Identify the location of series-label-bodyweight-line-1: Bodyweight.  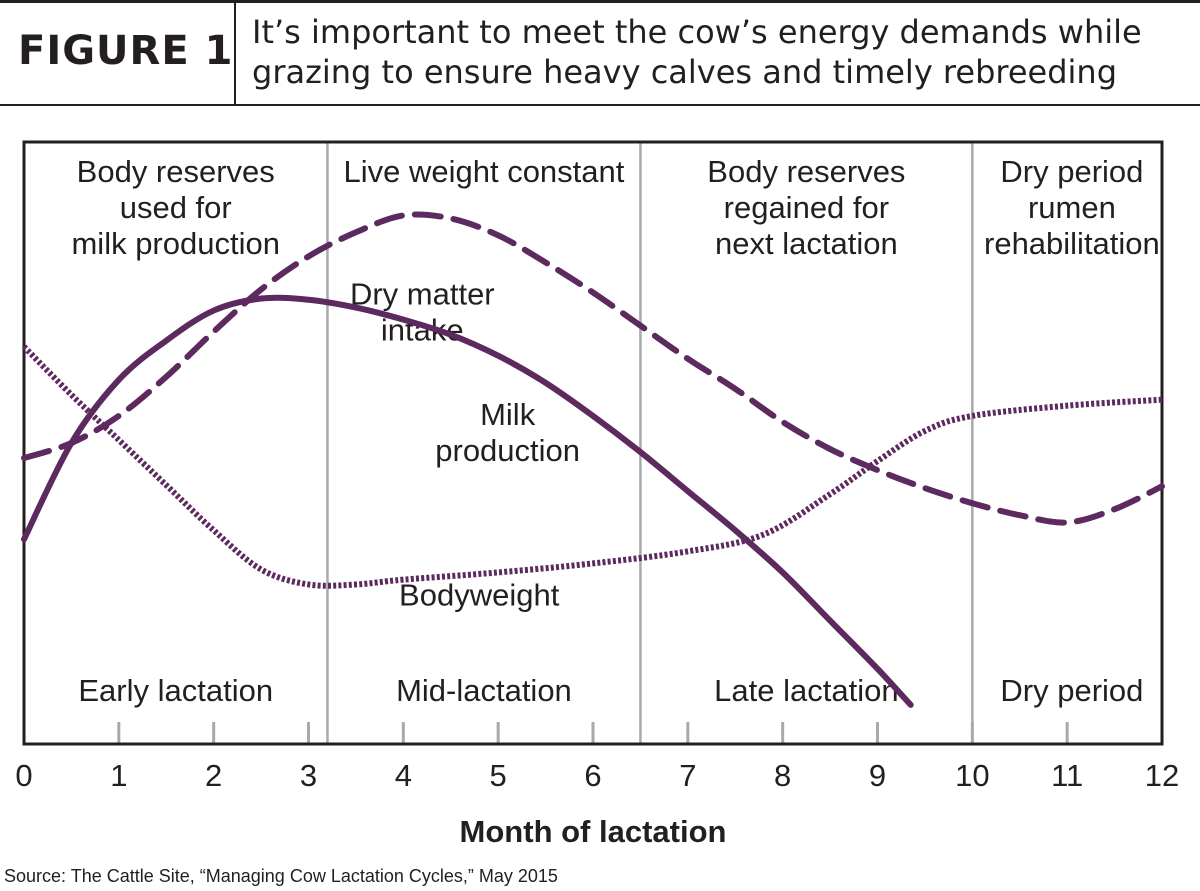
(479, 595).